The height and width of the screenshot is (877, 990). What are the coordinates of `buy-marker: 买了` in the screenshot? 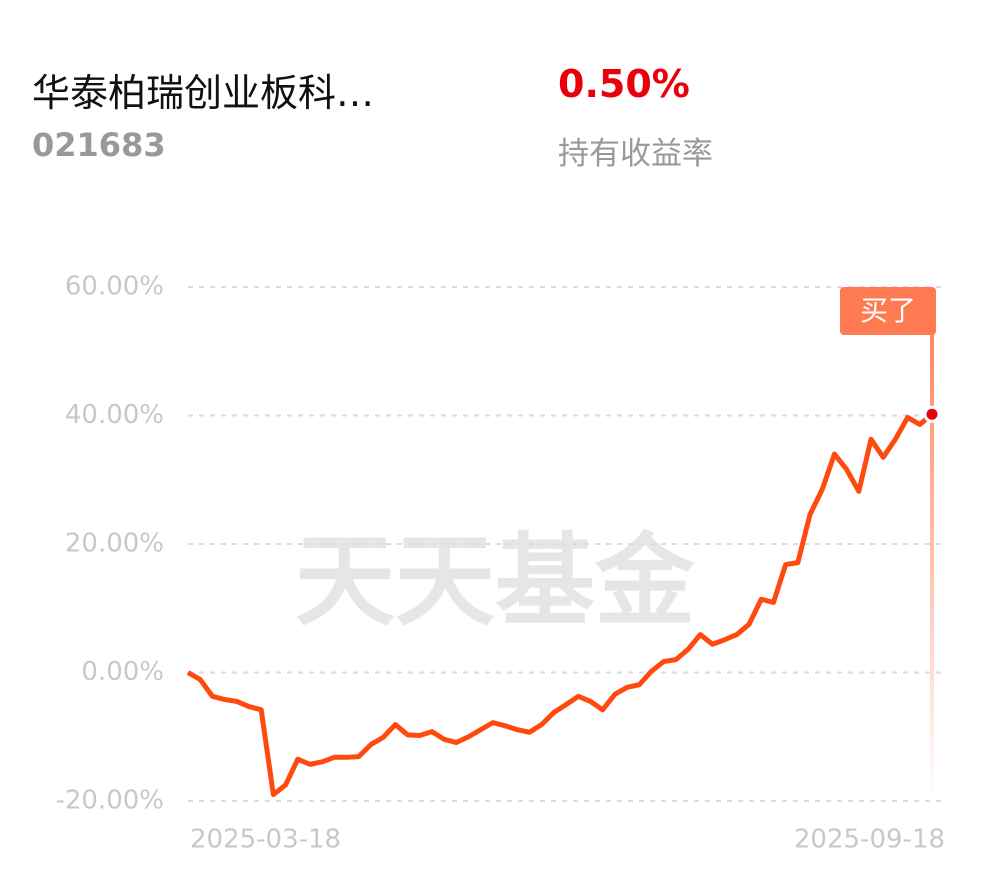 It's located at (888, 311).